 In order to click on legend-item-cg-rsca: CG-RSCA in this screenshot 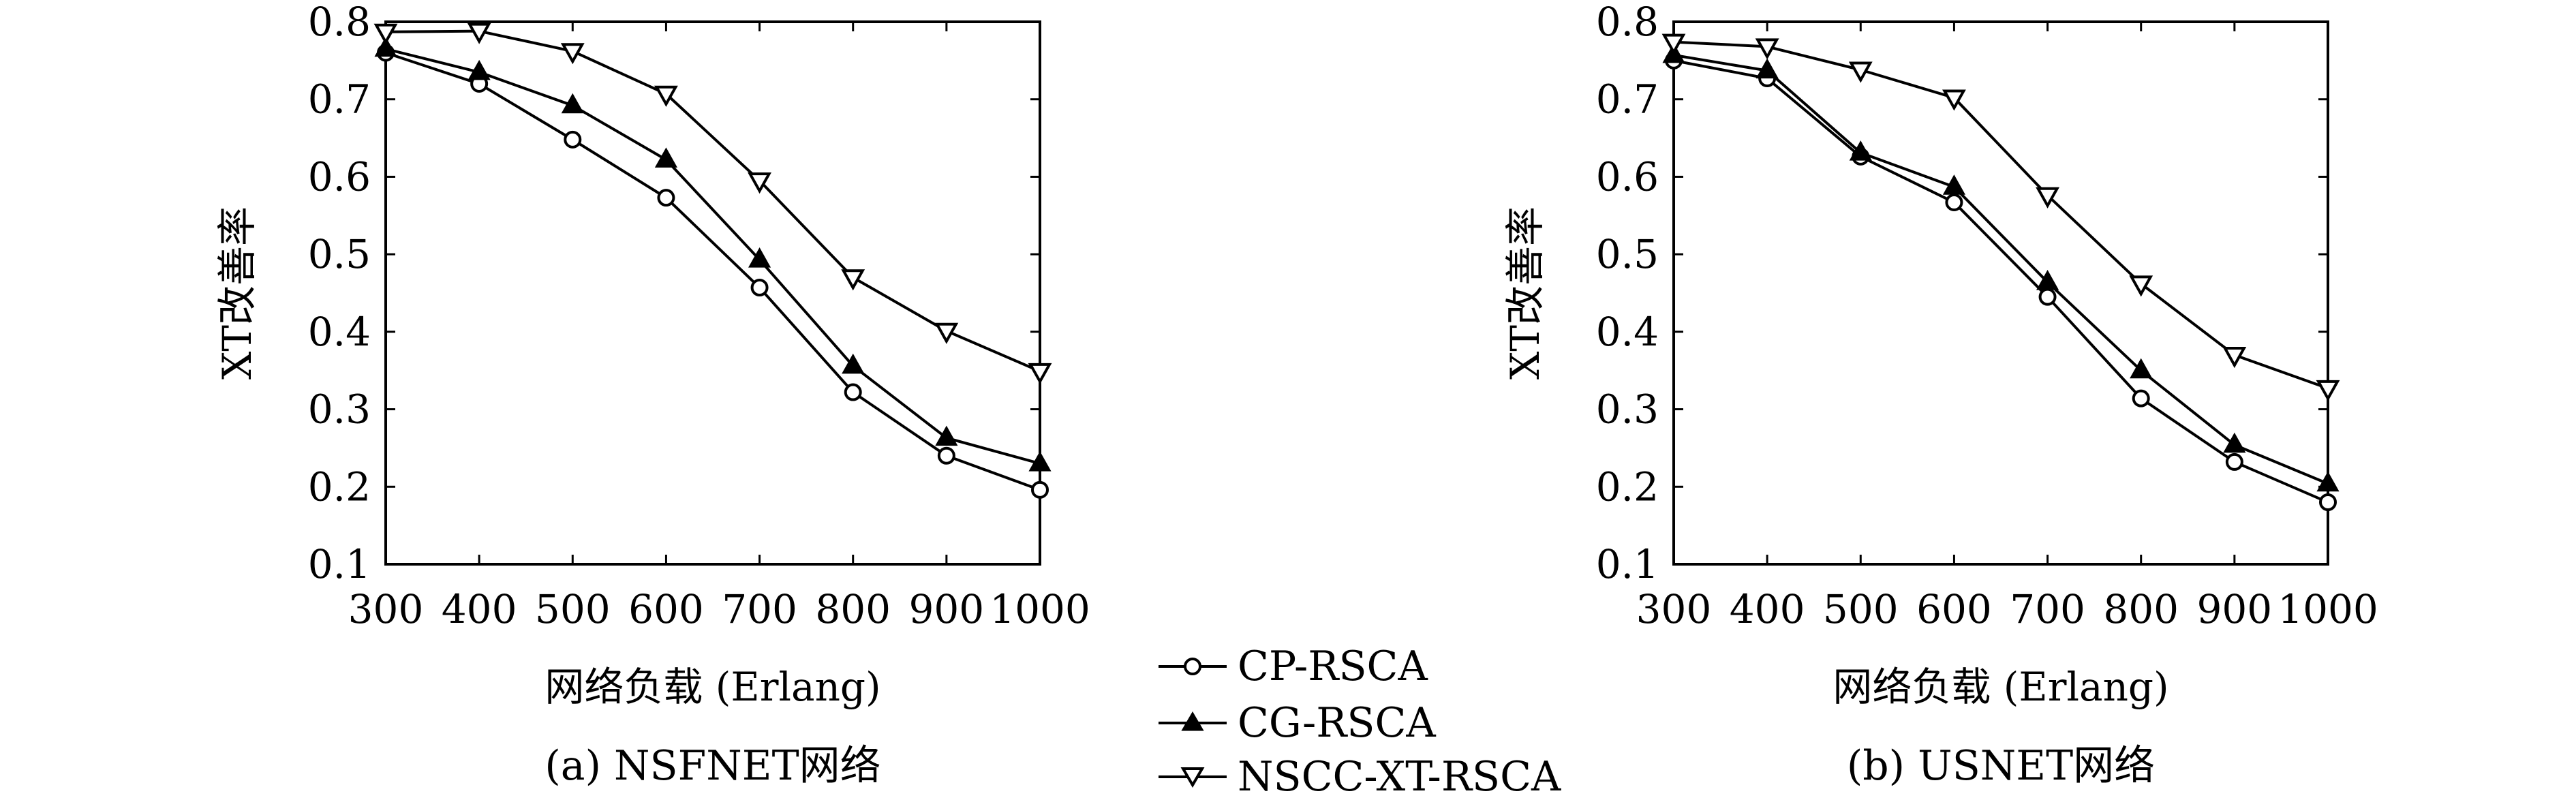, I will do `click(1297, 723)`.